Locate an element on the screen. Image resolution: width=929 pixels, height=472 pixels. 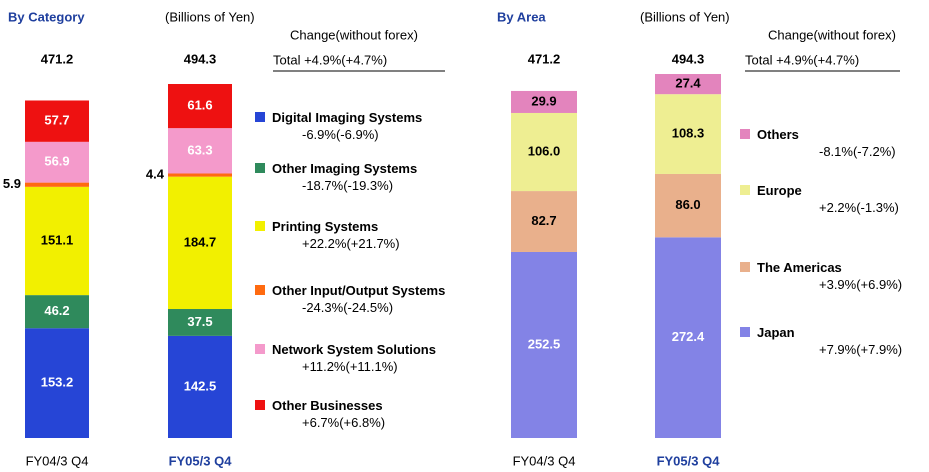
legend-name: Japan is located at coordinates (776, 332).